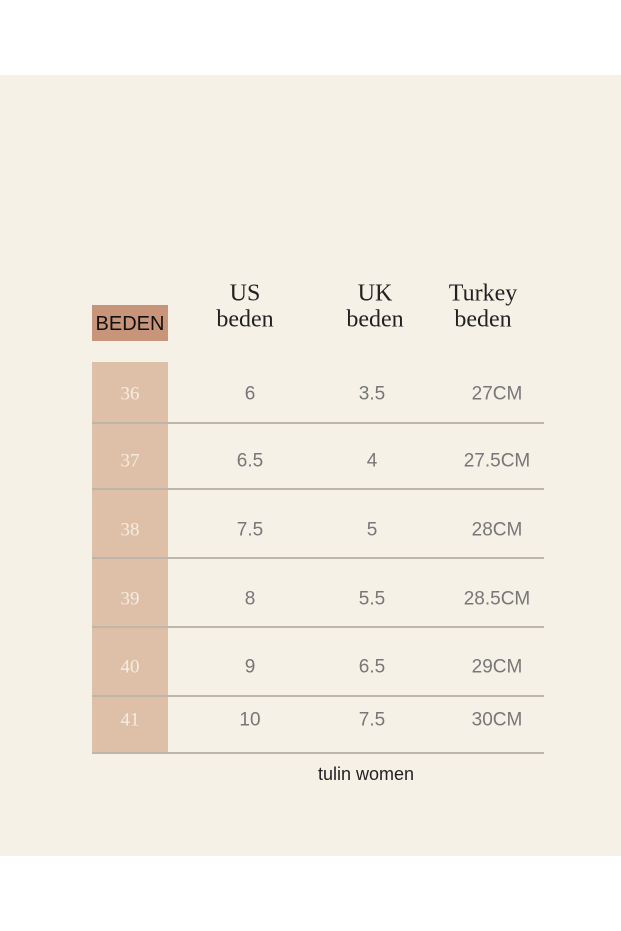 The width and height of the screenshot is (621, 931). Describe the element at coordinates (130, 599) in the screenshot. I see `size-cell: 39` at that location.